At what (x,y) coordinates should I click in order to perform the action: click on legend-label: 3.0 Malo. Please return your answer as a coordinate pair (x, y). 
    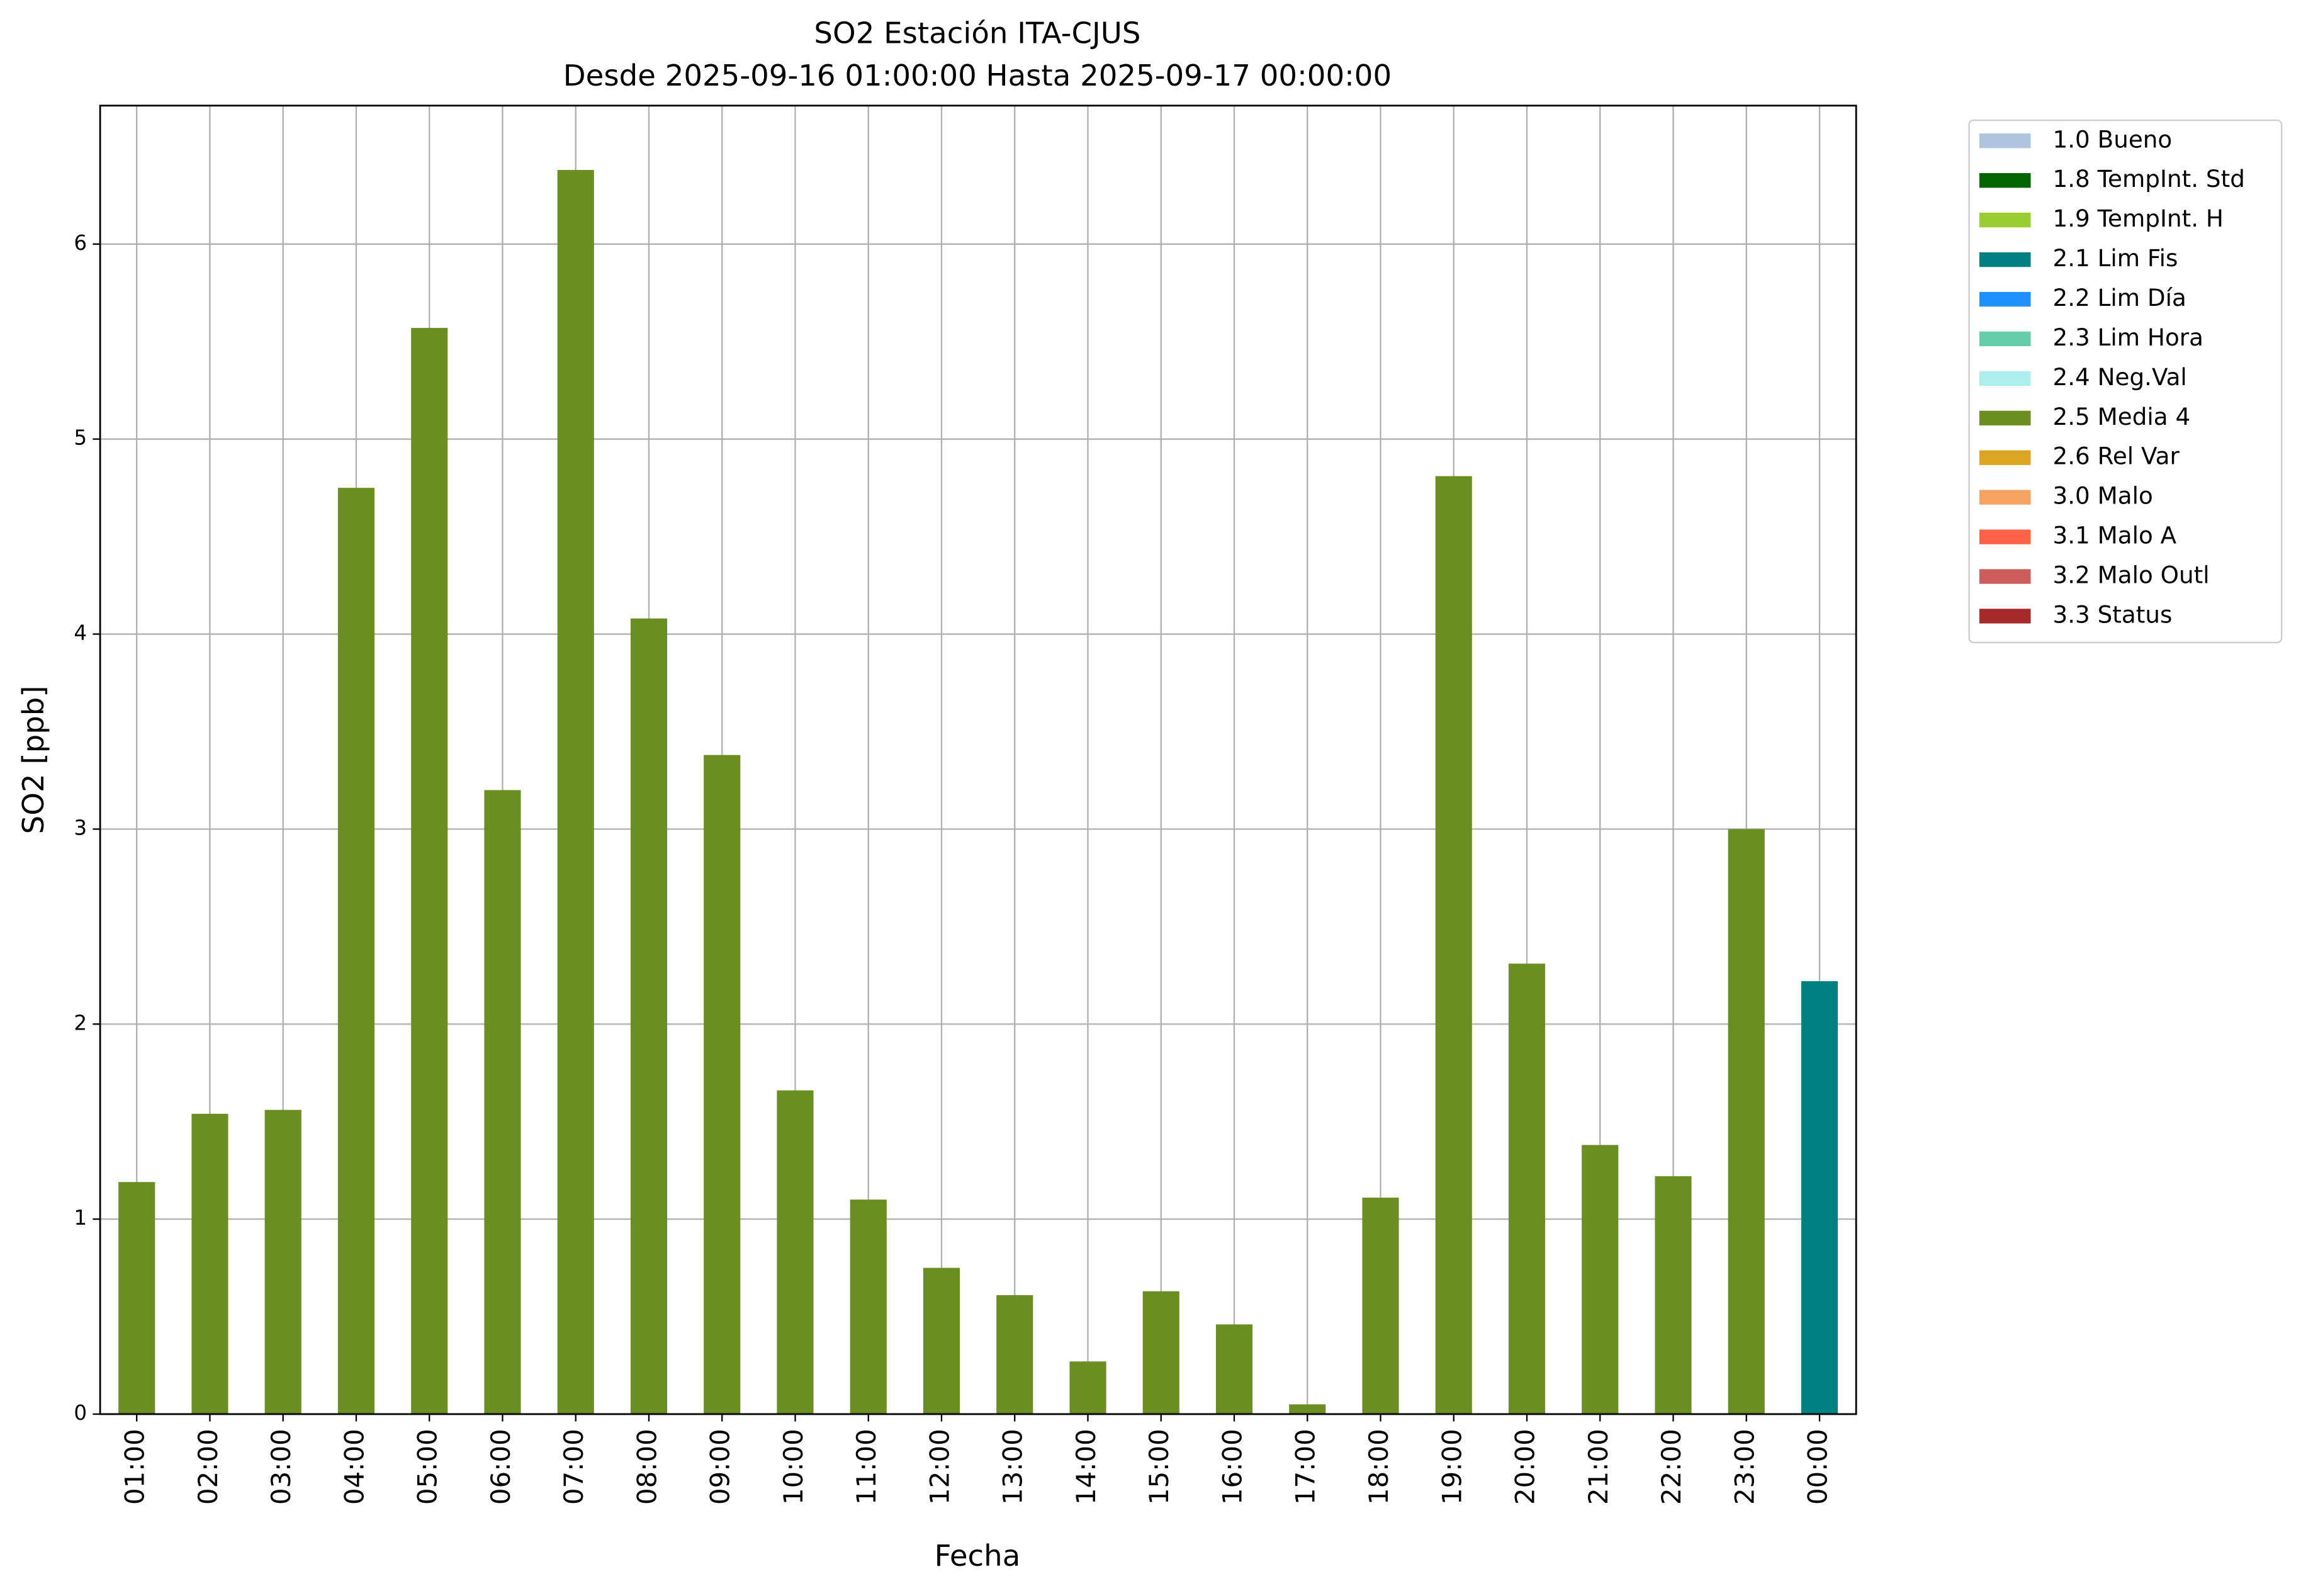
    Looking at the image, I should click on (2102, 496).